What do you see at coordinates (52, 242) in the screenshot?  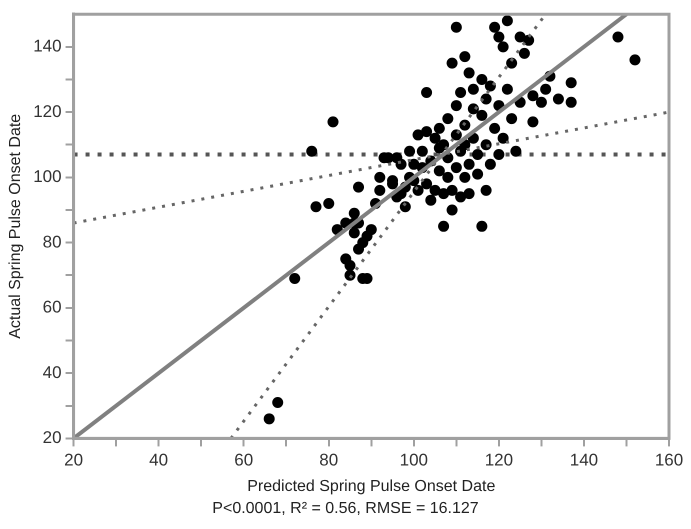 I see `y-tick-label: 80` at bounding box center [52, 242].